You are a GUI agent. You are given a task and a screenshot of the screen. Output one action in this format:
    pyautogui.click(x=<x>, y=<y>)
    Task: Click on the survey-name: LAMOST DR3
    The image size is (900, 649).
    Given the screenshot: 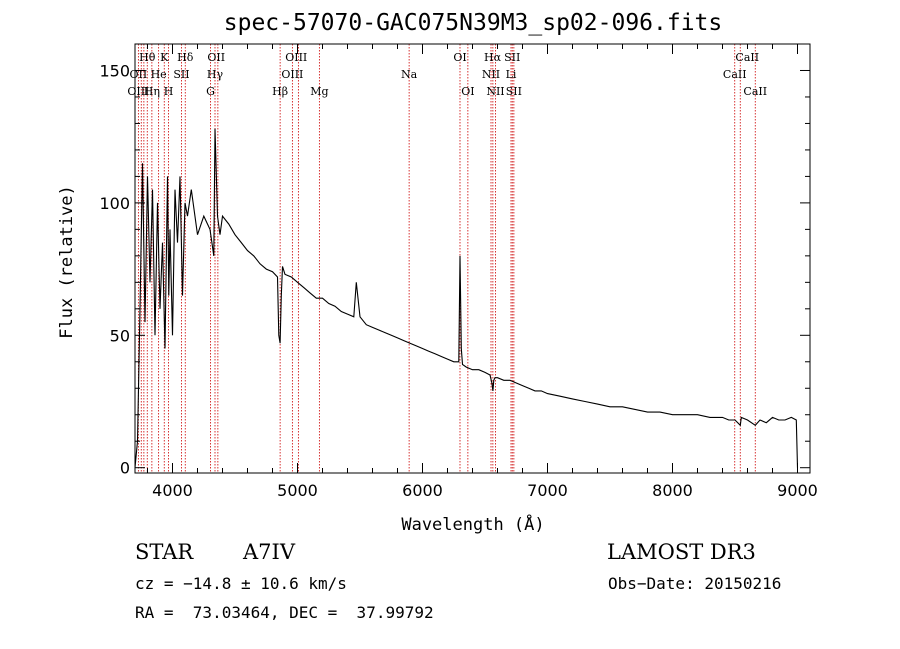 What is the action you would take?
    pyautogui.click(x=681, y=552)
    